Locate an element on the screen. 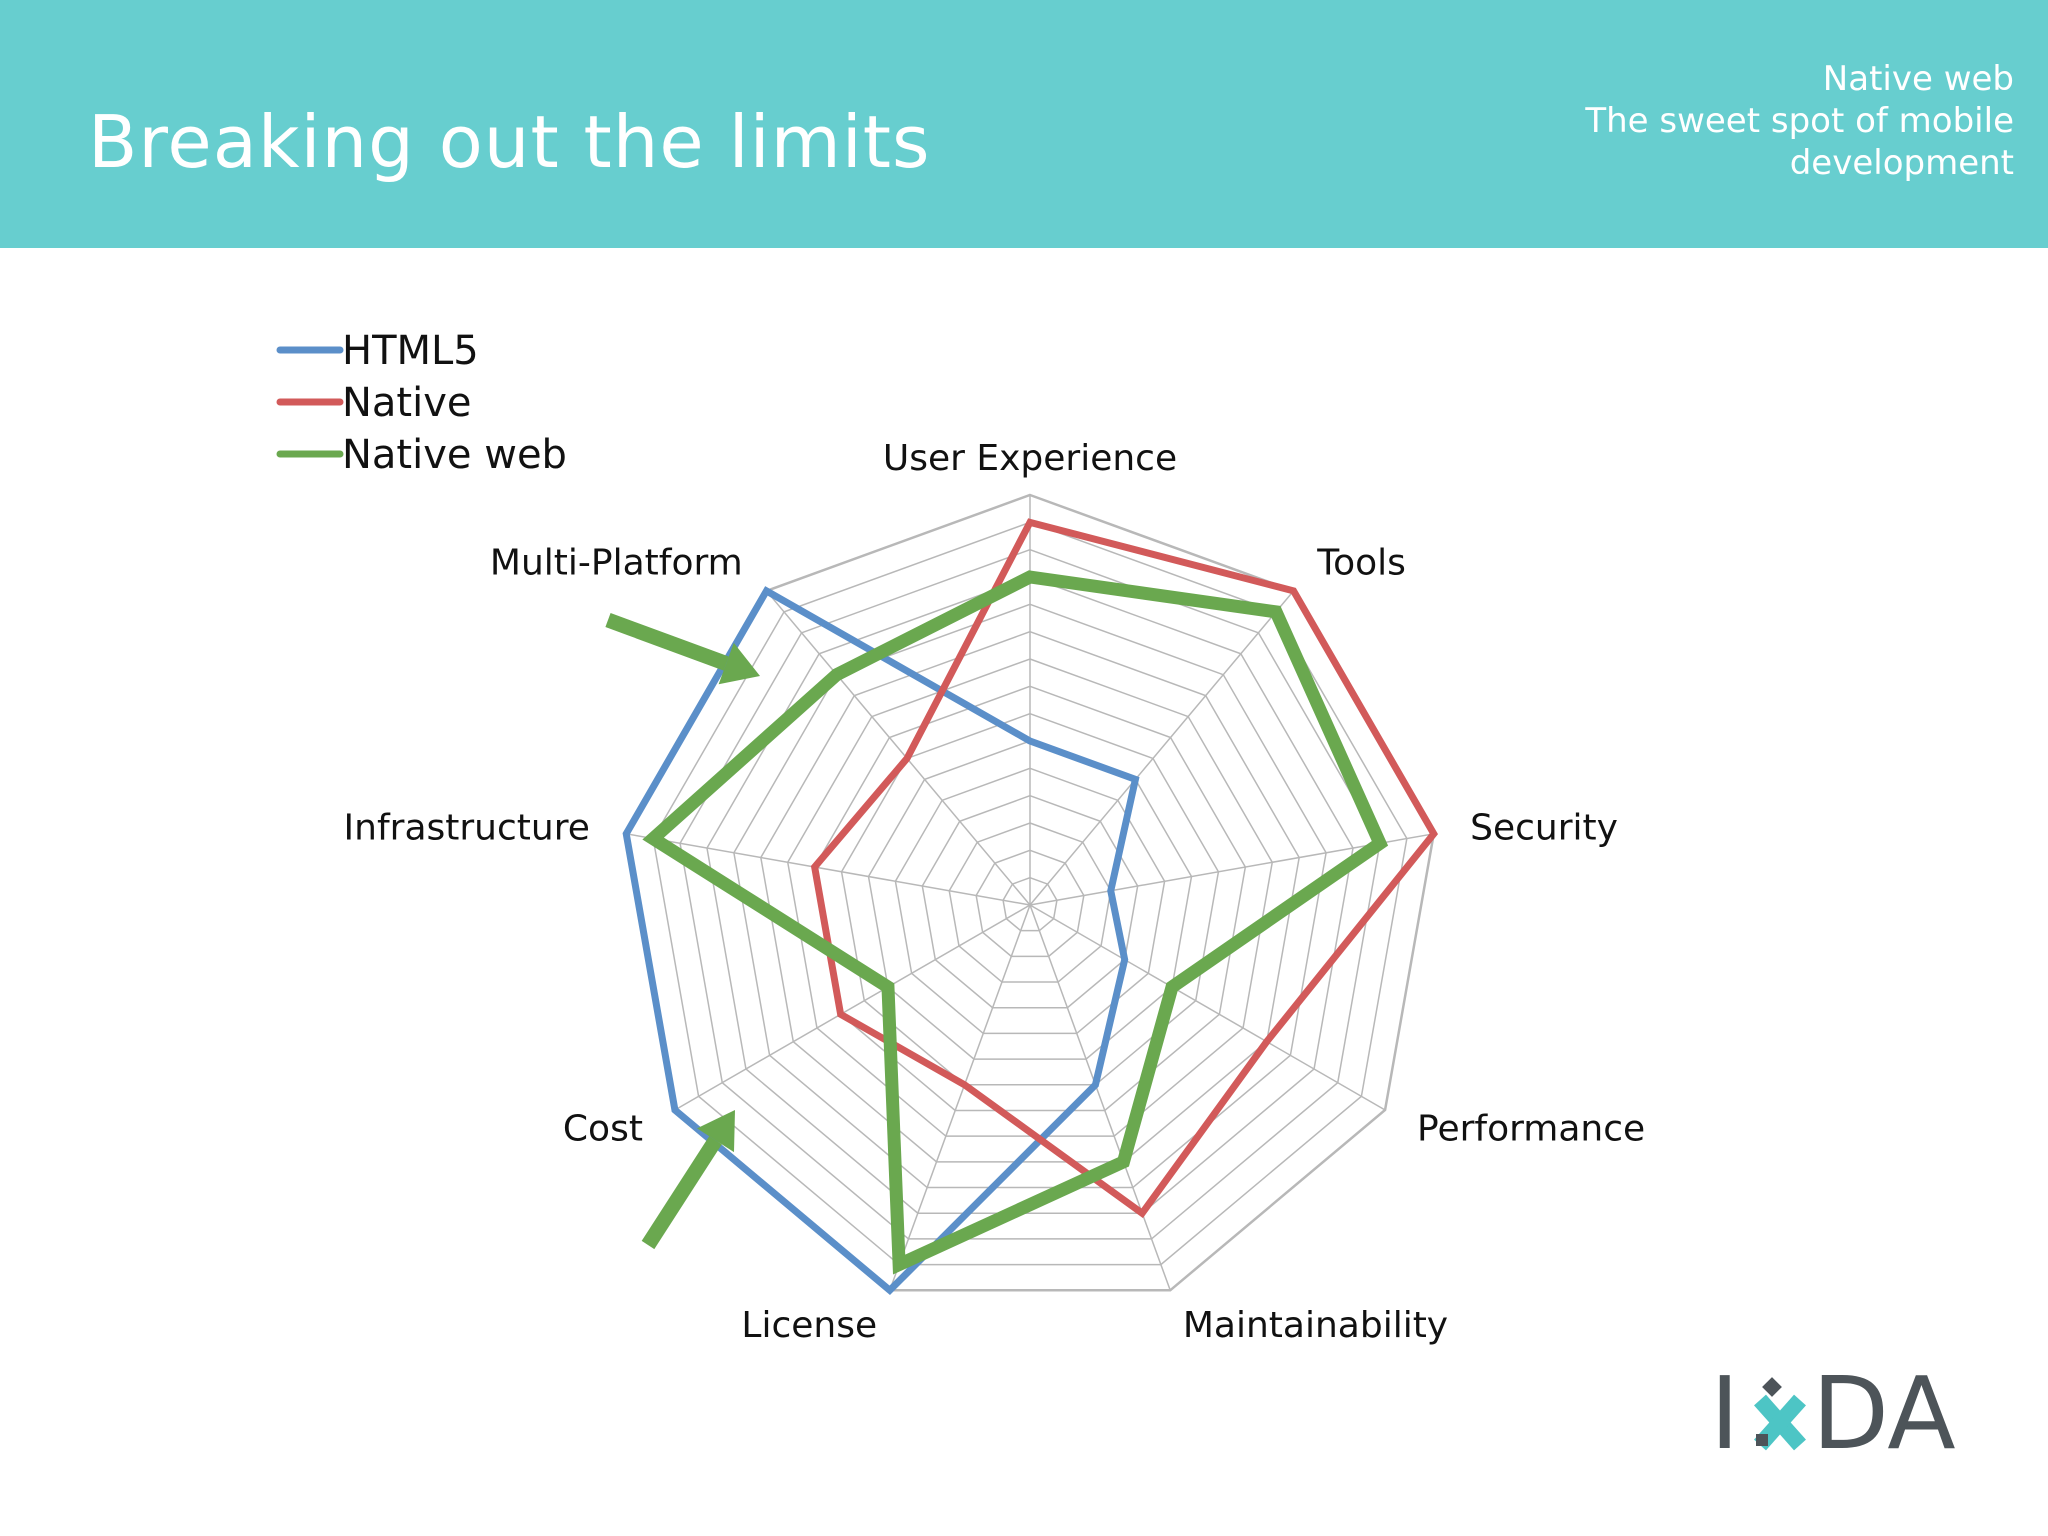  logo-letter-i: I is located at coordinates (1725, 1410).